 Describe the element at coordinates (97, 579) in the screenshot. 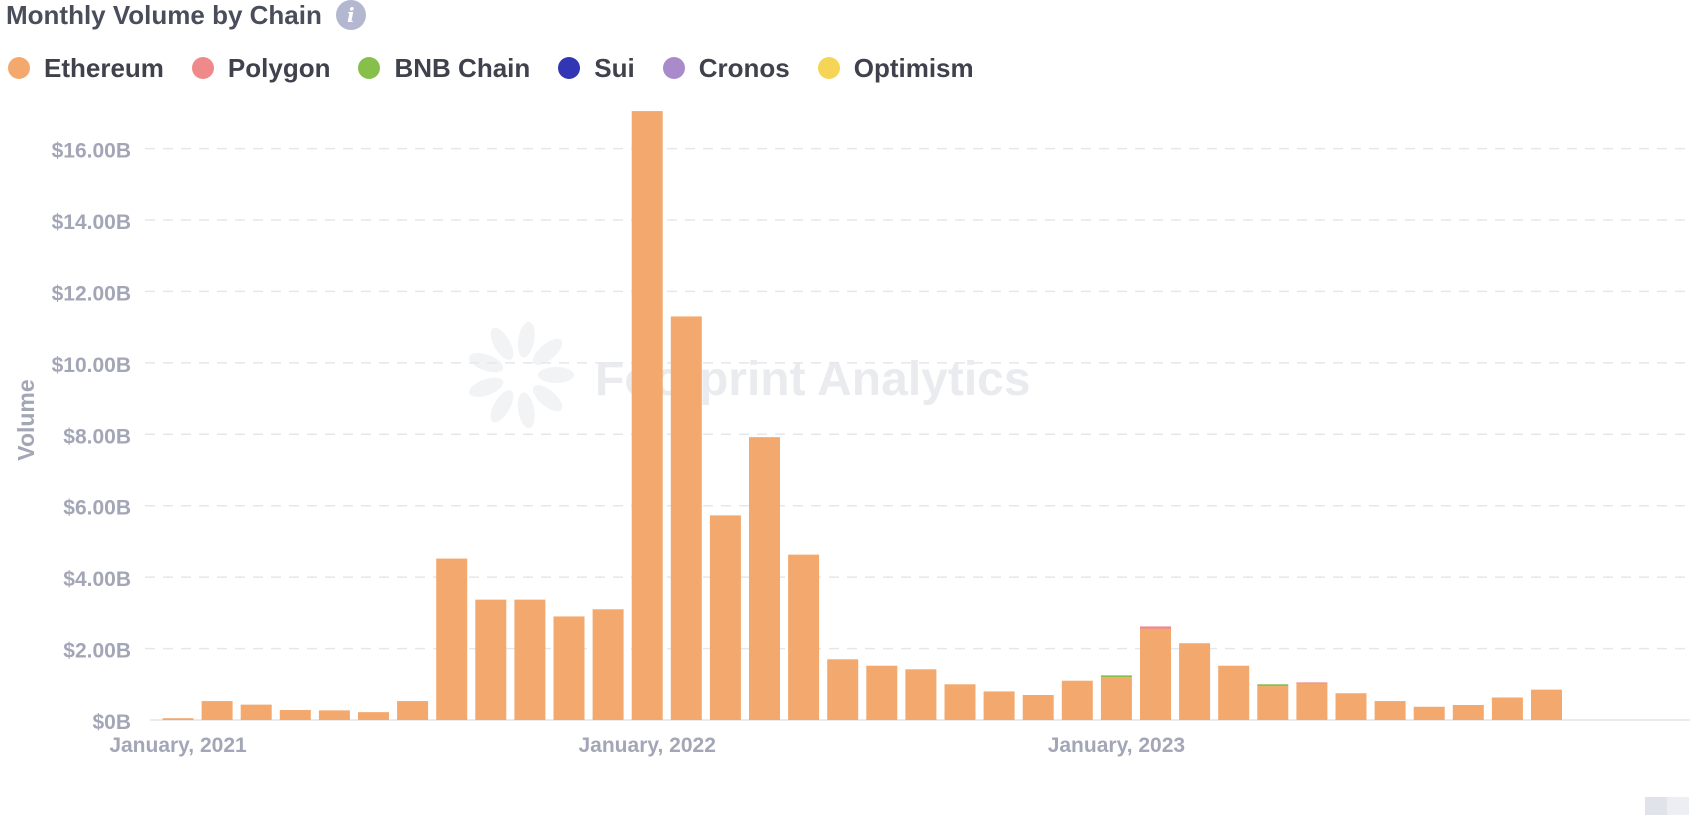

I see `y-tick-label: $4.00B` at that location.